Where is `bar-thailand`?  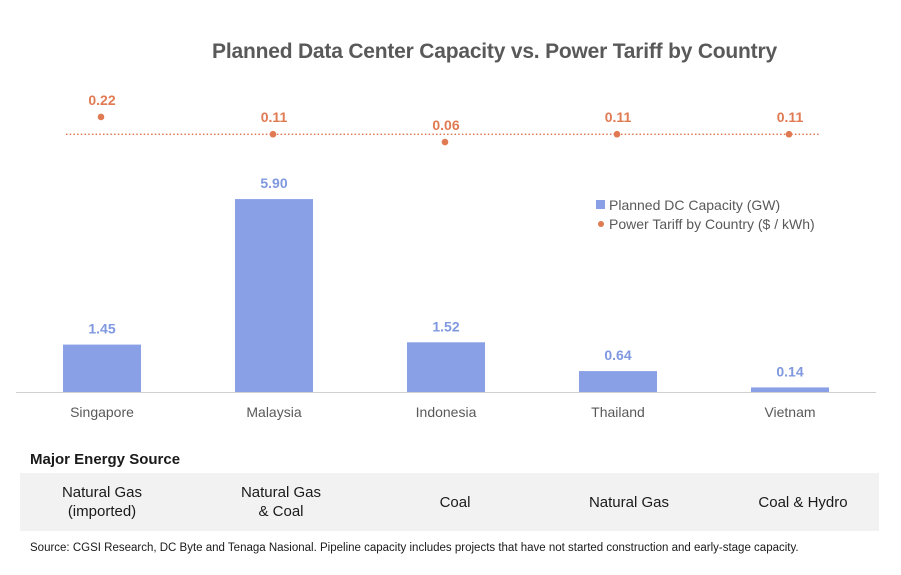
bar-thailand is located at coordinates (618, 381).